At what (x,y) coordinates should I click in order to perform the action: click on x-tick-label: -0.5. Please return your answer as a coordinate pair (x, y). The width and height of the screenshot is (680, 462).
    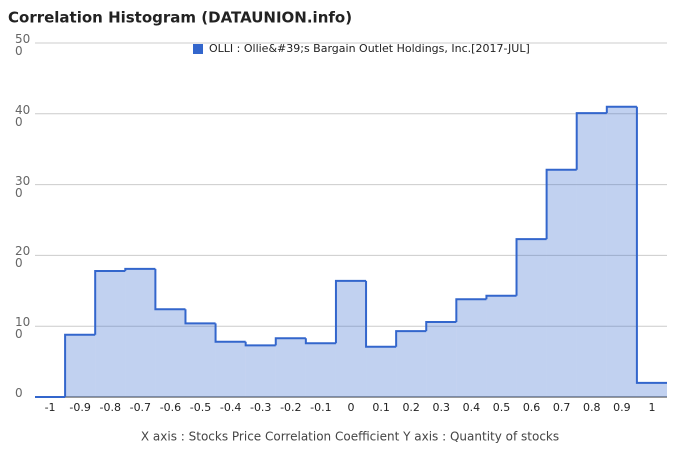
    Looking at the image, I should click on (200, 407).